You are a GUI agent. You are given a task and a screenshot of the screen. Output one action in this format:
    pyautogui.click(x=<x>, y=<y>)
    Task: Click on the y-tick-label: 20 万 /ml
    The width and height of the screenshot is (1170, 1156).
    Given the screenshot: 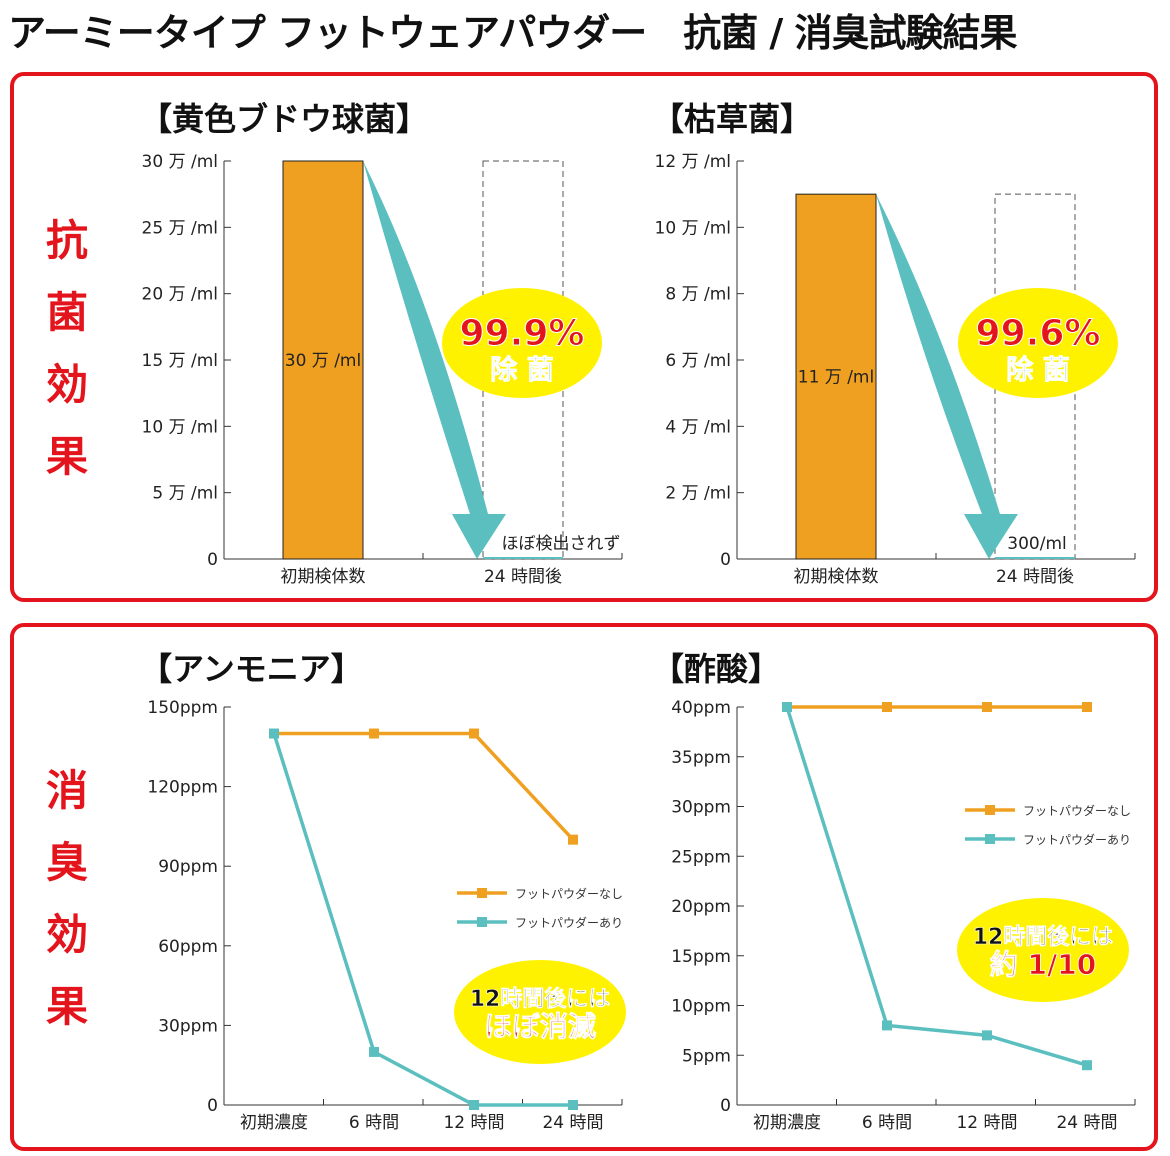 What is the action you would take?
    pyautogui.click(x=180, y=295)
    